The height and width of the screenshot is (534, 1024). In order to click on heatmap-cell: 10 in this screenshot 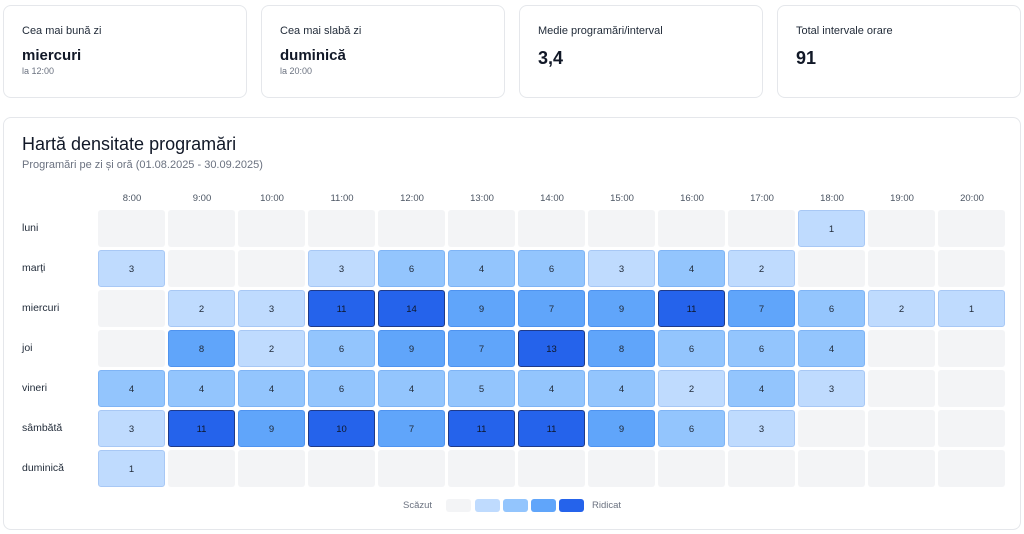, I will do `click(341, 428)`.